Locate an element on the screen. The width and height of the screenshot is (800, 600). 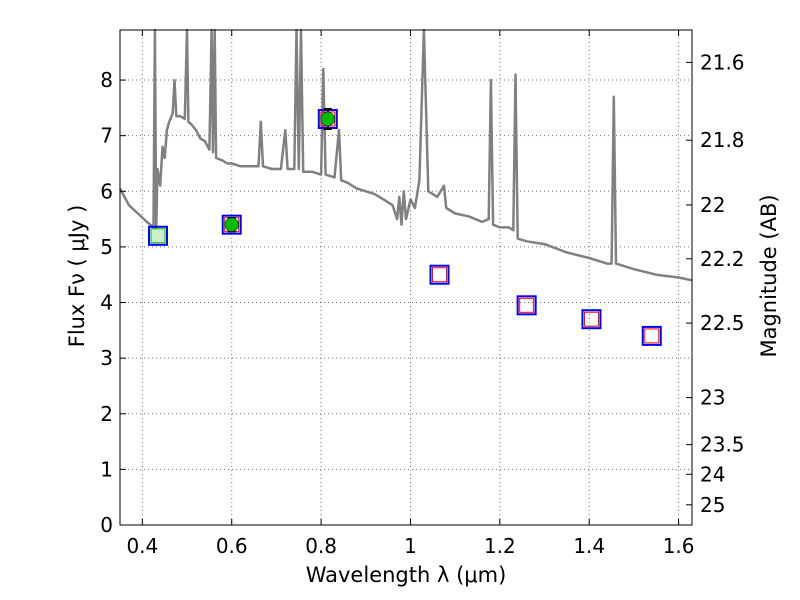
y-tick-label: 8 is located at coordinates (106, 80).